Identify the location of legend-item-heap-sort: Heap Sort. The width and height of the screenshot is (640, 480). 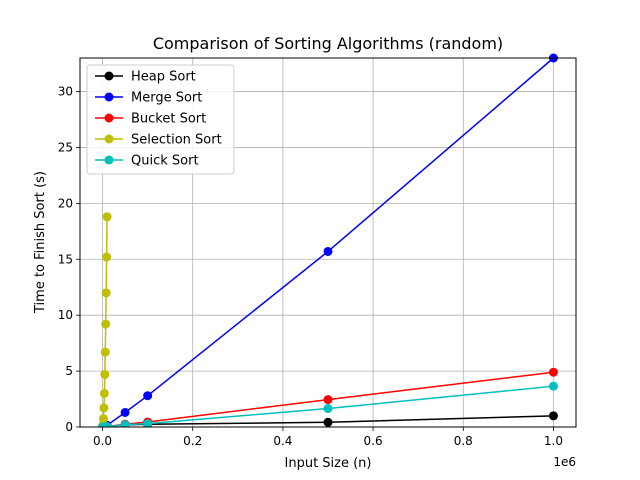
(145, 77).